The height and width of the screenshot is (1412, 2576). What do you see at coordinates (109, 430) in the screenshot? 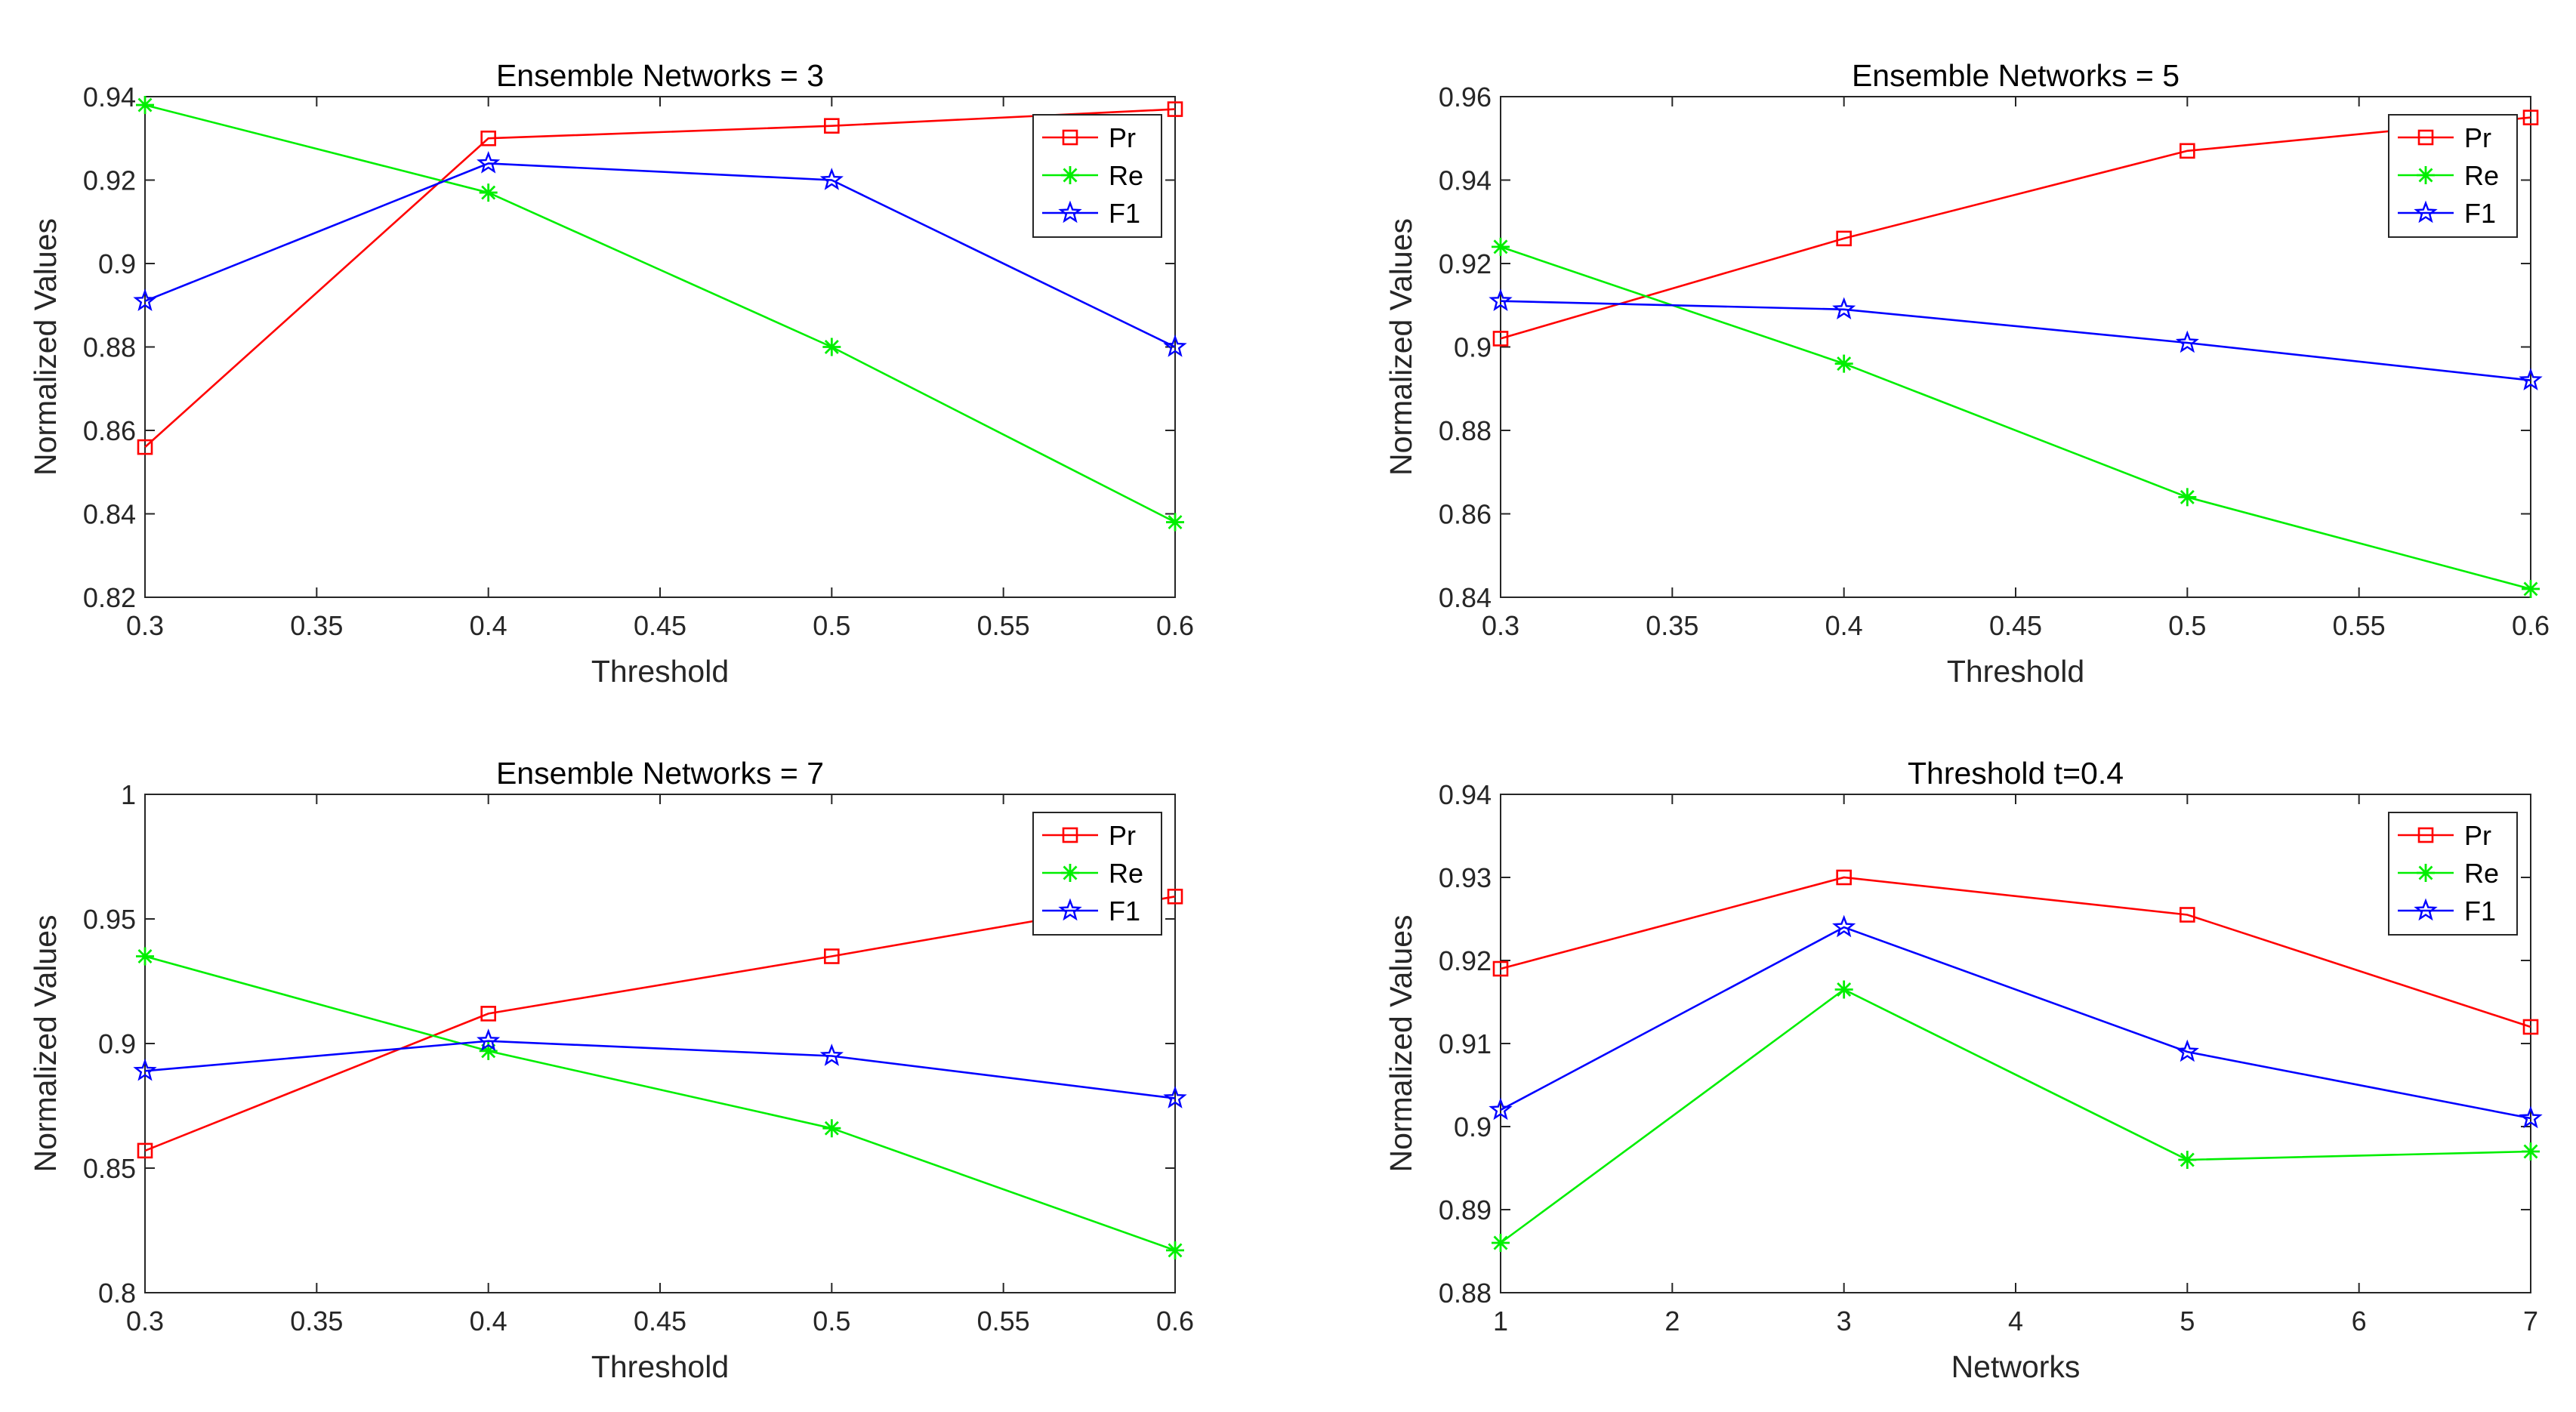
I see `y-tick-label: 0.86` at bounding box center [109, 430].